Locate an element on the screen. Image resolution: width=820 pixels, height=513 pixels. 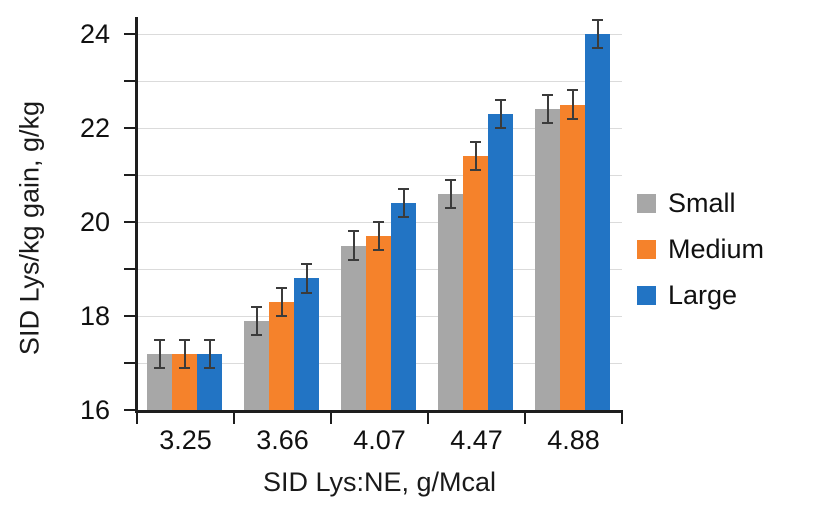
x-axis-title: SID Lys:NE, g/Mcal is located at coordinates (379, 482).